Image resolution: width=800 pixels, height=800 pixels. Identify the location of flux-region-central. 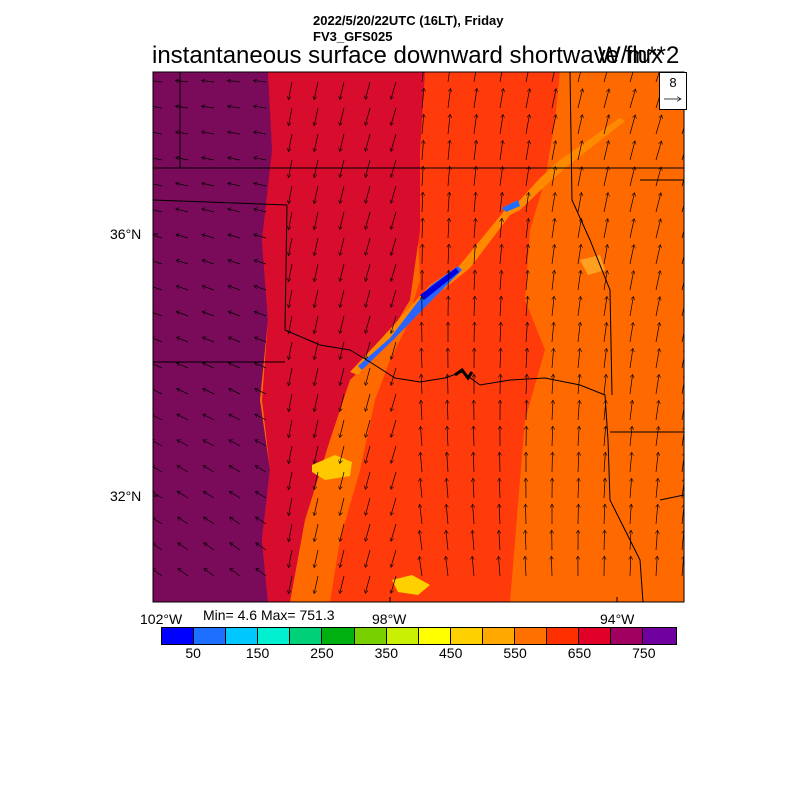
(343, 337).